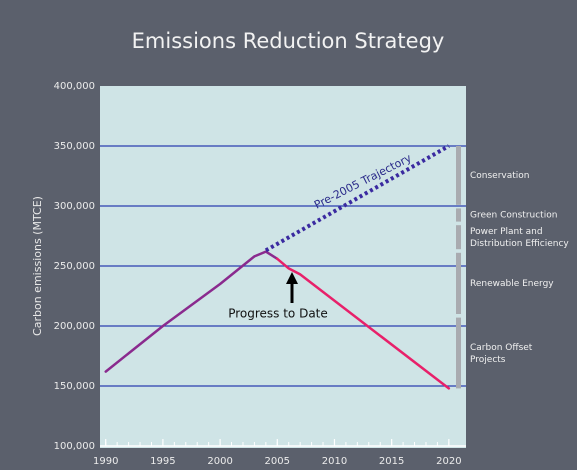  What do you see at coordinates (288, 41) in the screenshot?
I see `chart-title: Emissions Reduction Strategy` at bounding box center [288, 41].